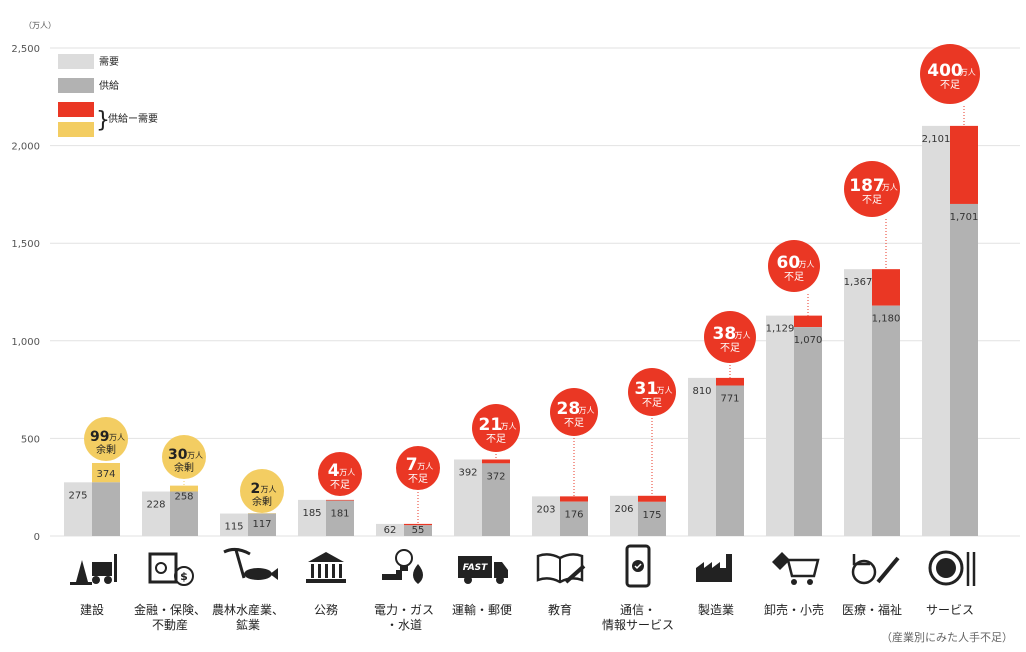 The height and width of the screenshot is (652, 1026). Describe the element at coordinates (250, 563) in the screenshot. I see `fishing-pickaxe-icon` at that location.